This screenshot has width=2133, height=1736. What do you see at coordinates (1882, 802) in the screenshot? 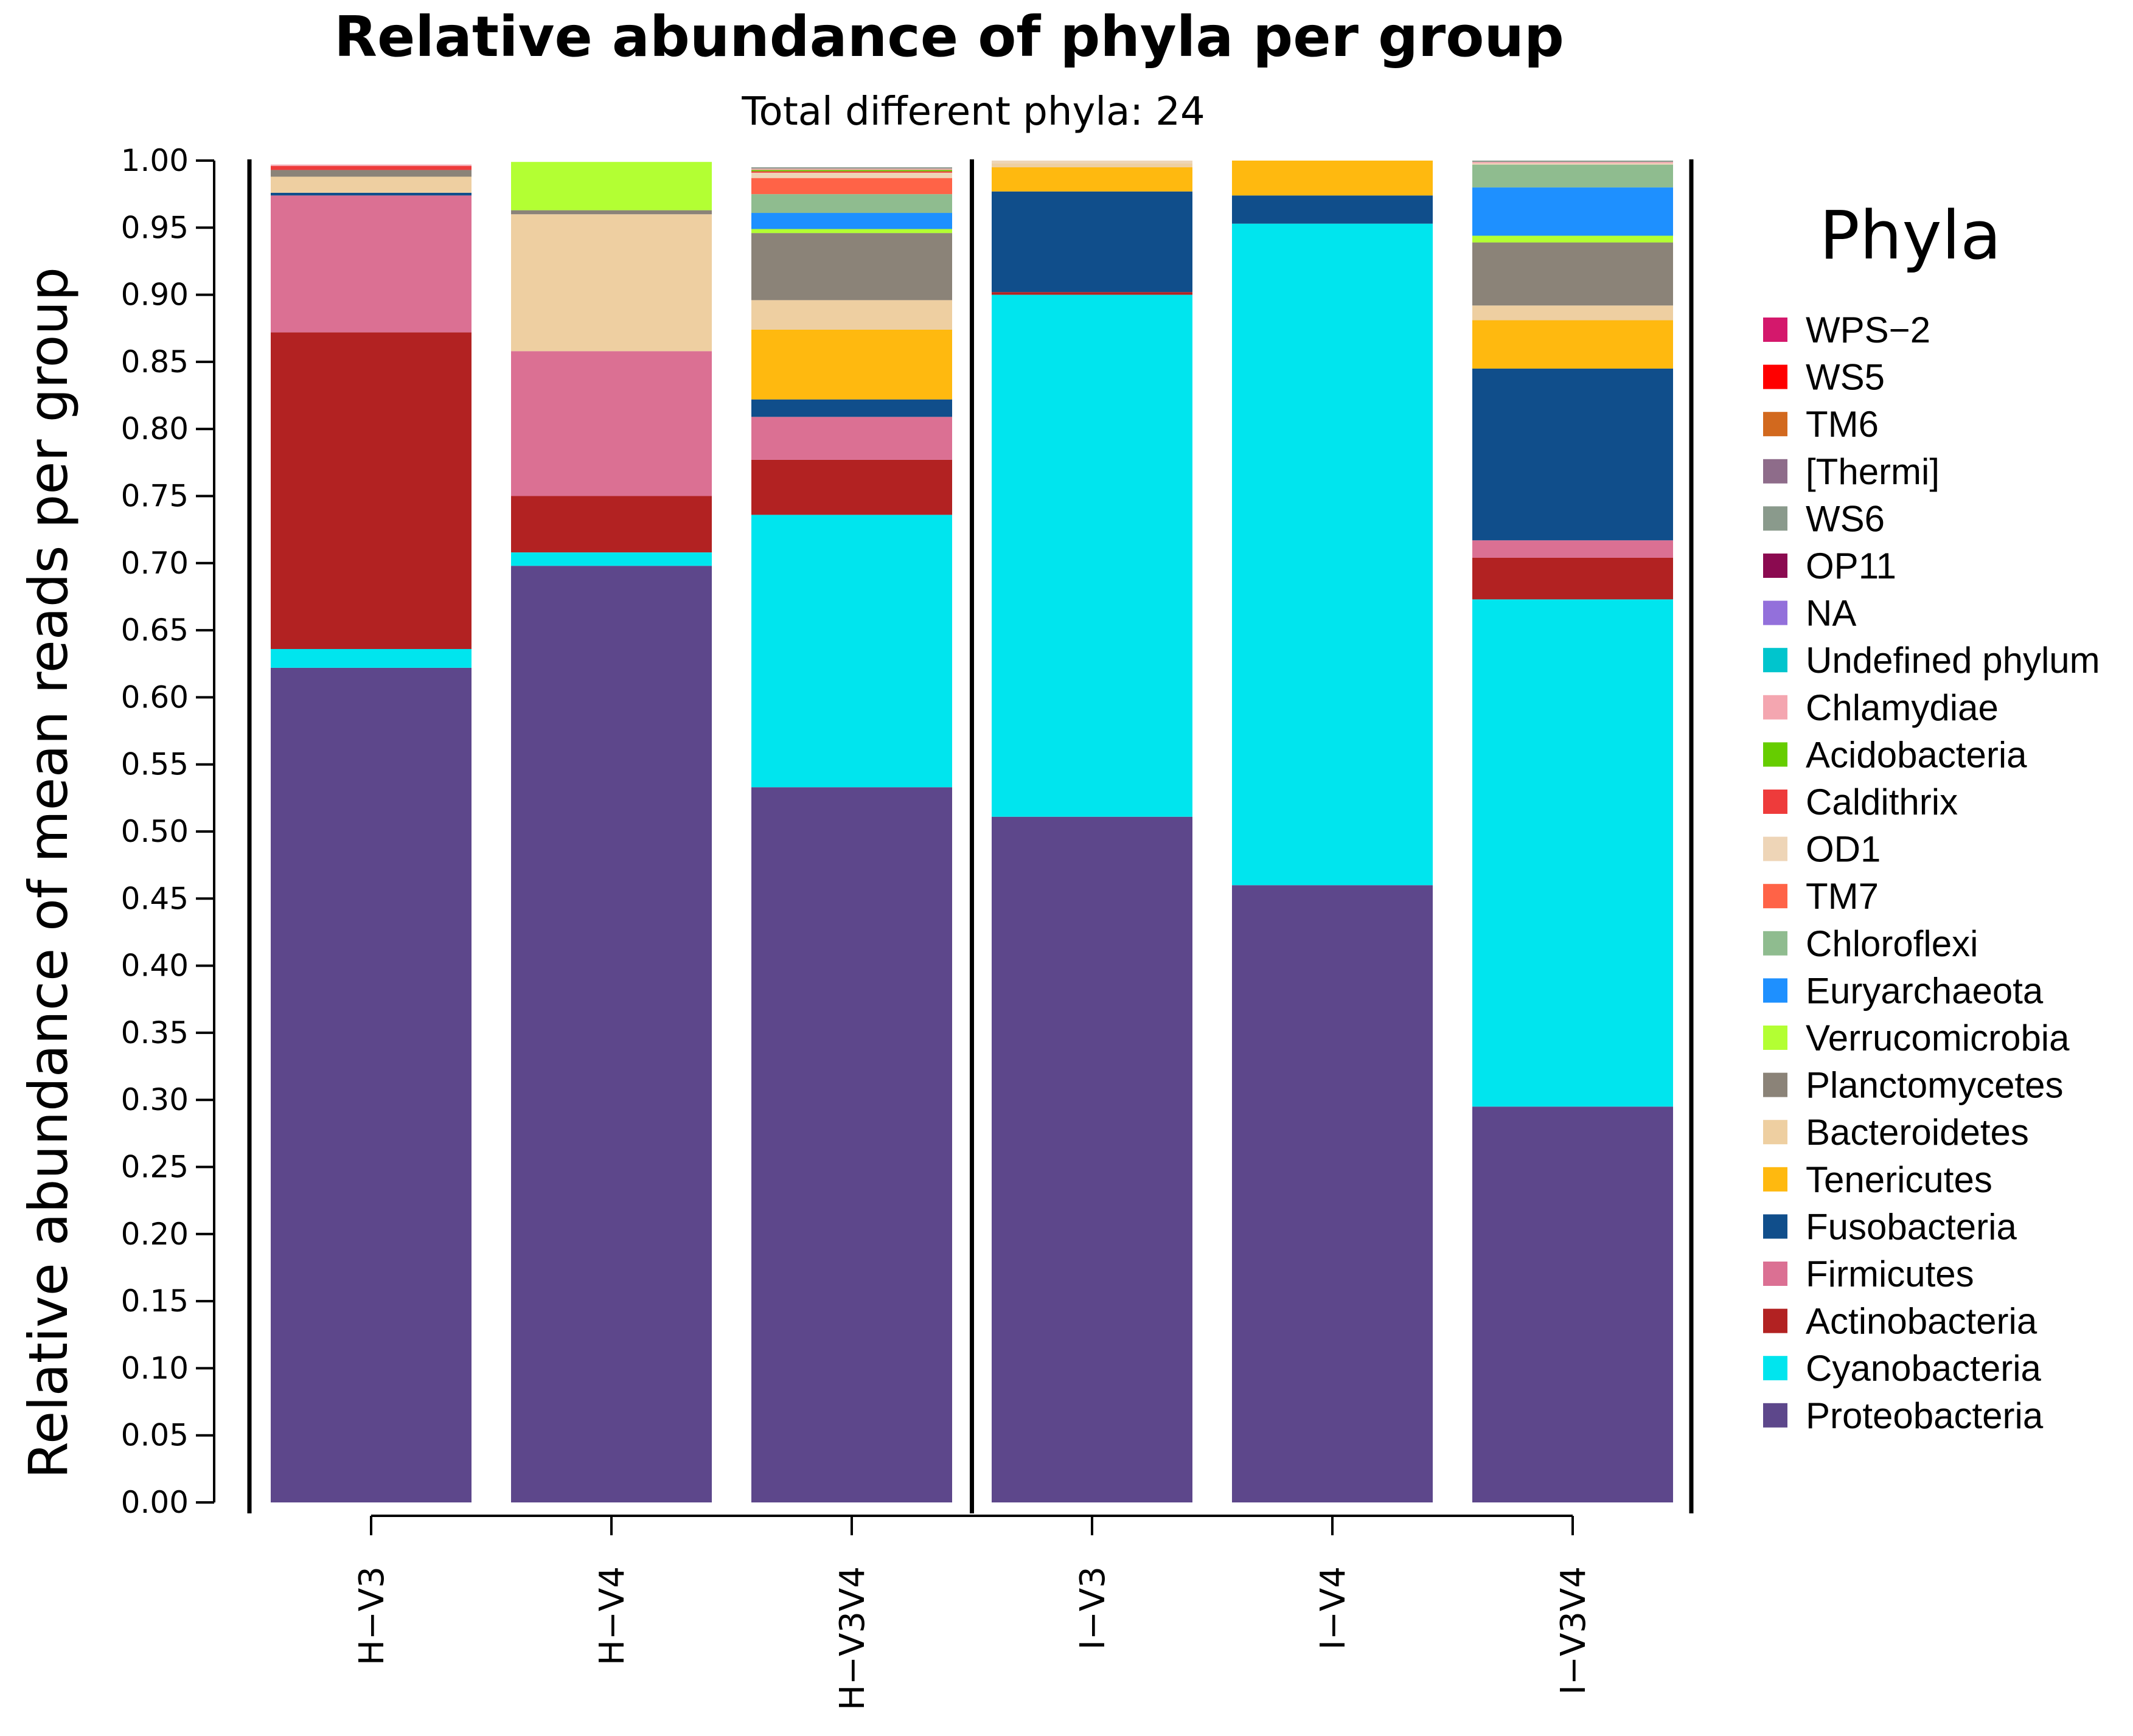
I see `legend-label: Caldithrix` at bounding box center [1882, 802].